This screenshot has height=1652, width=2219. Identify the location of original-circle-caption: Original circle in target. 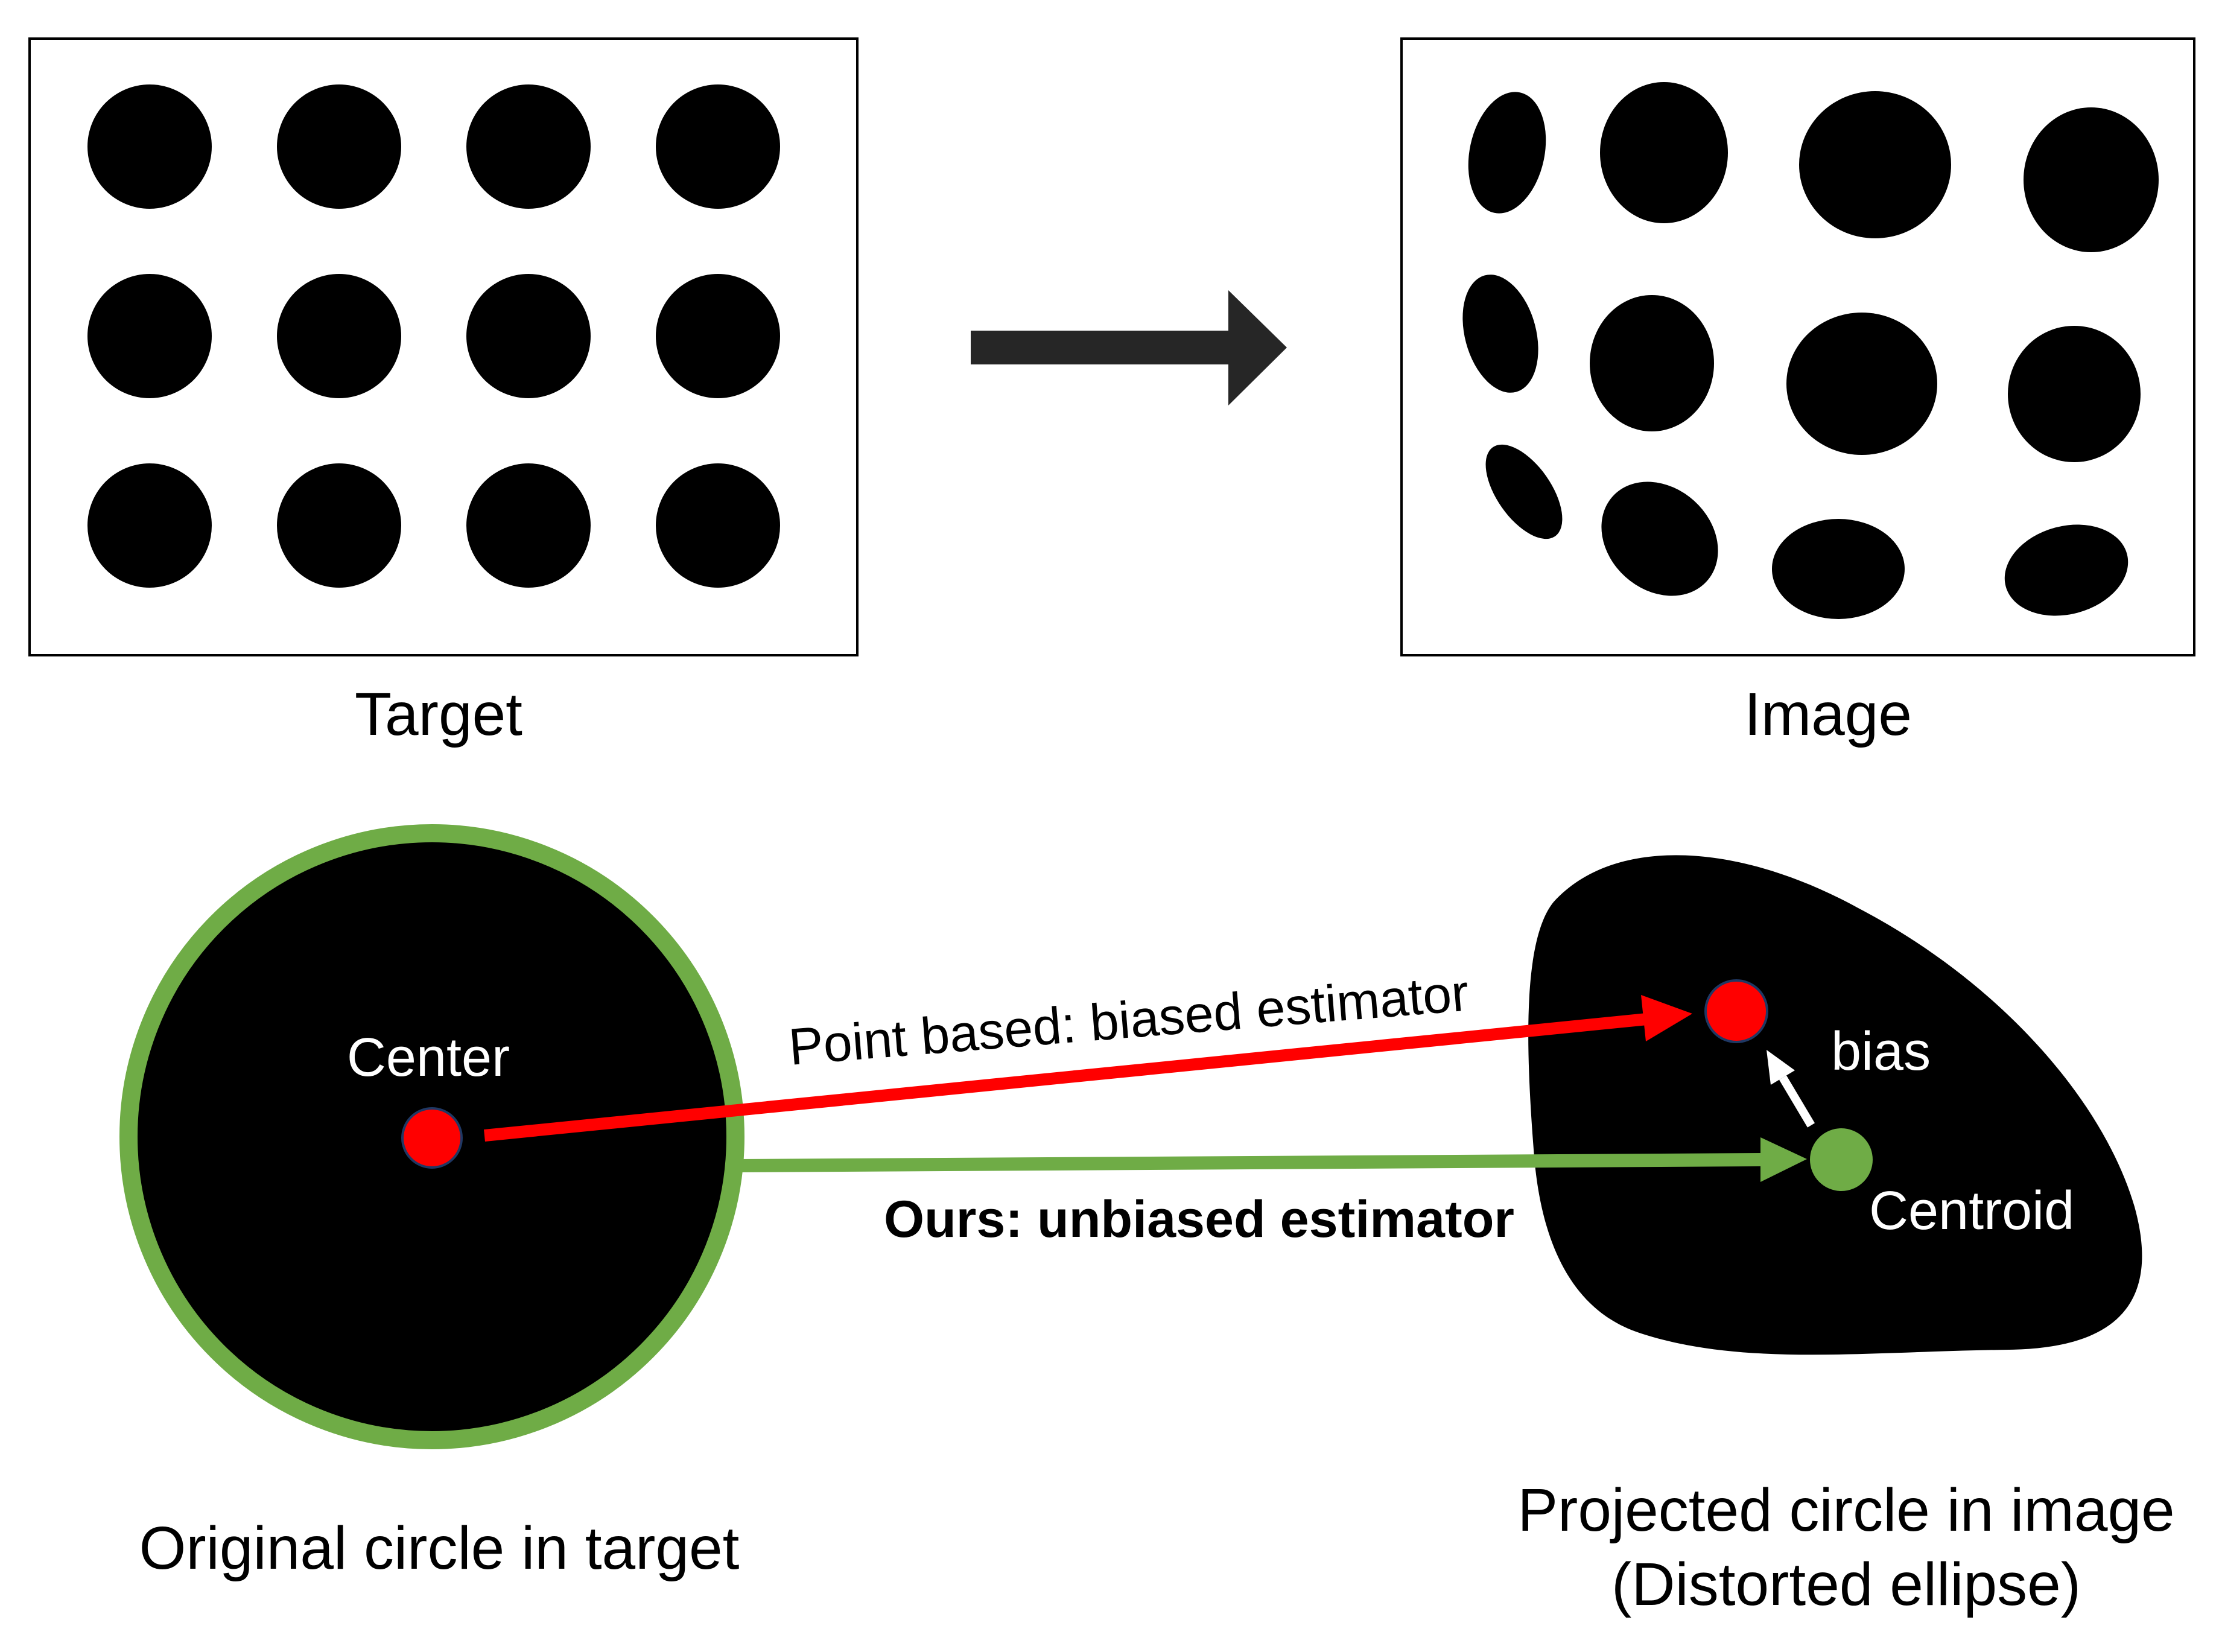
(440, 1548).